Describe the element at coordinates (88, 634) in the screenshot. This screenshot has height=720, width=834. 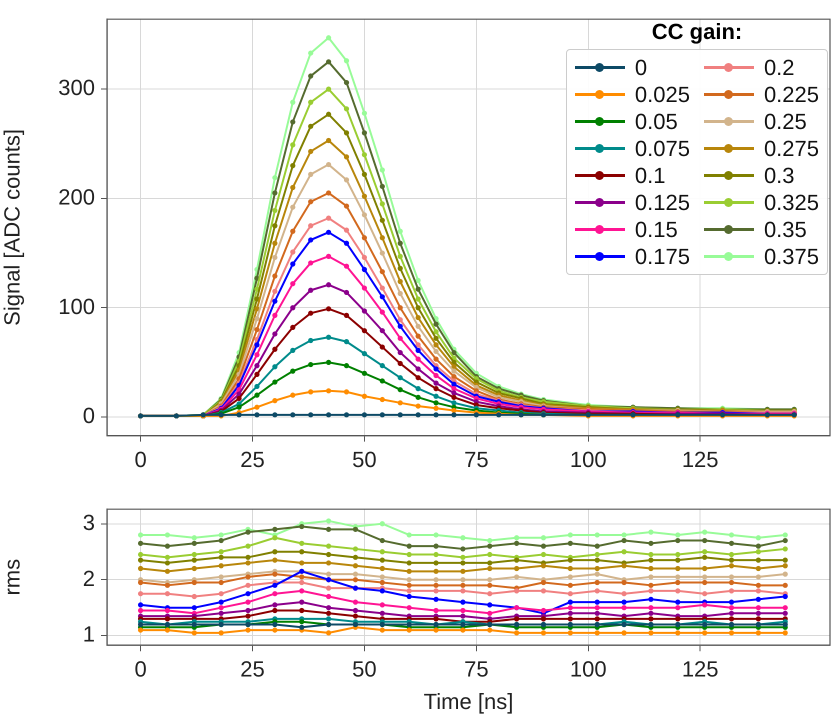
I see `y-tick-label: 1` at that location.